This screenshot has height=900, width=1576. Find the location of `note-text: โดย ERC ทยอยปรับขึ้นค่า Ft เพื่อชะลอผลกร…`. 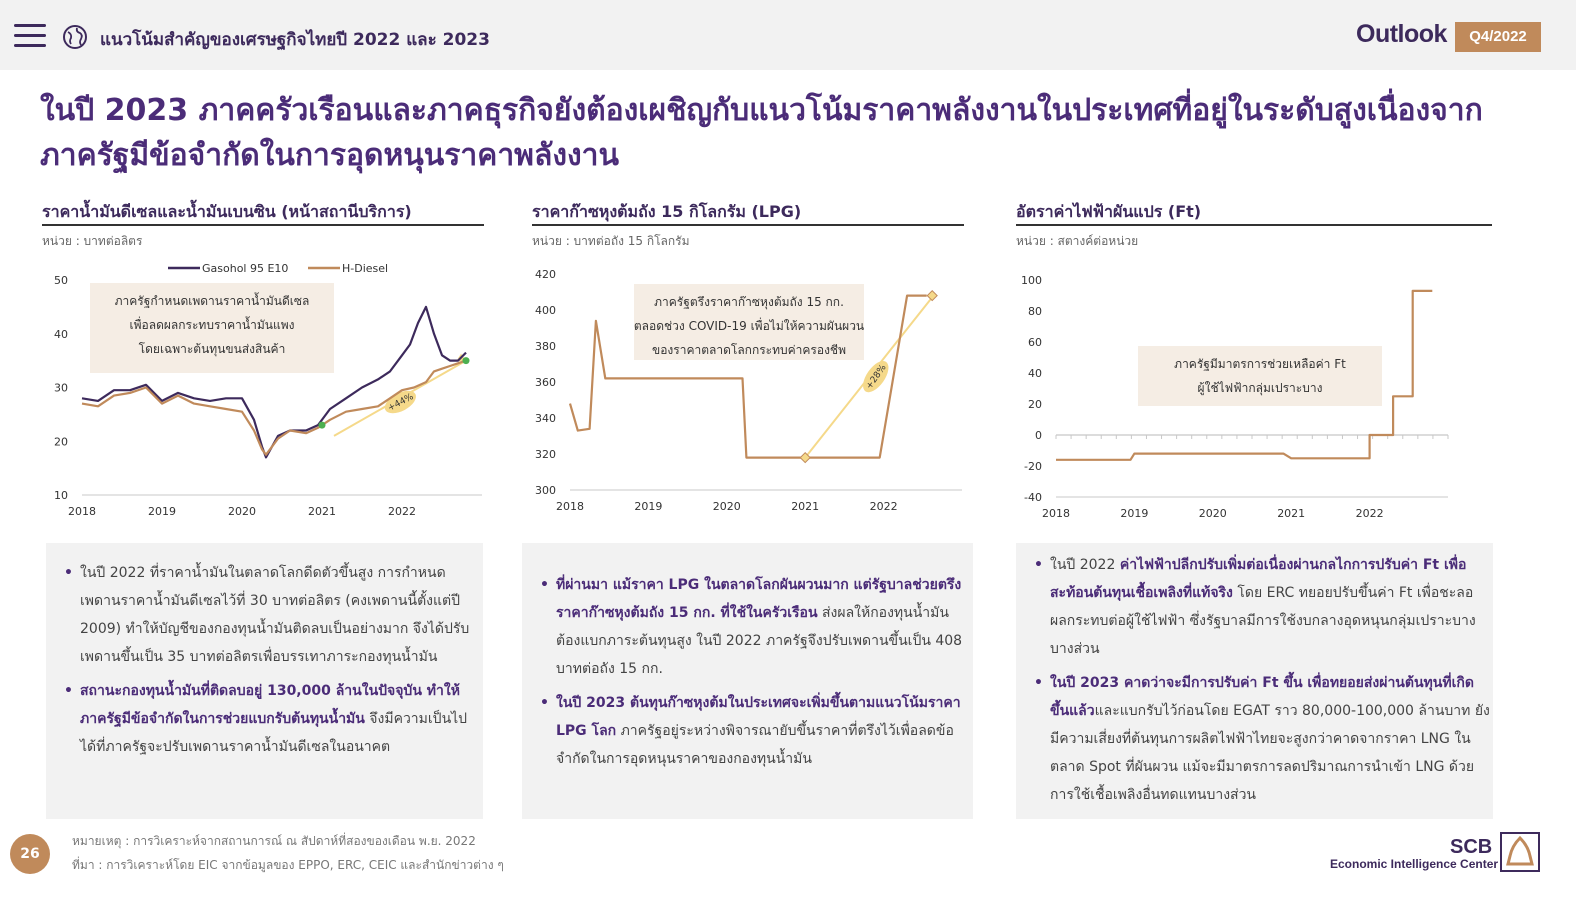

note-text: โดย ERC ทยอยปรับขึ้นค่า Ft เพื่อชะลอผลกร… is located at coordinates (1263, 621).